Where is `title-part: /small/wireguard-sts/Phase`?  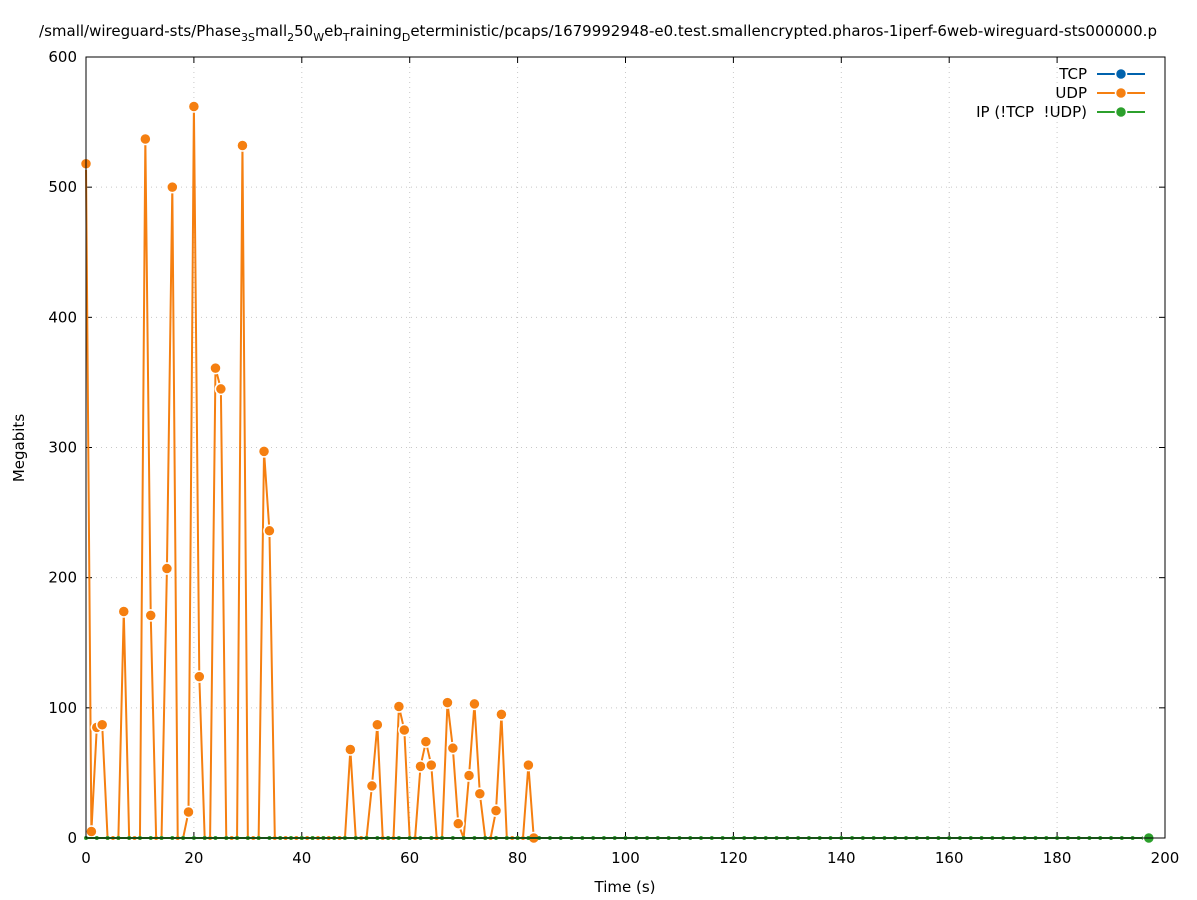 title-part: /small/wireguard-sts/Phase is located at coordinates (140, 31).